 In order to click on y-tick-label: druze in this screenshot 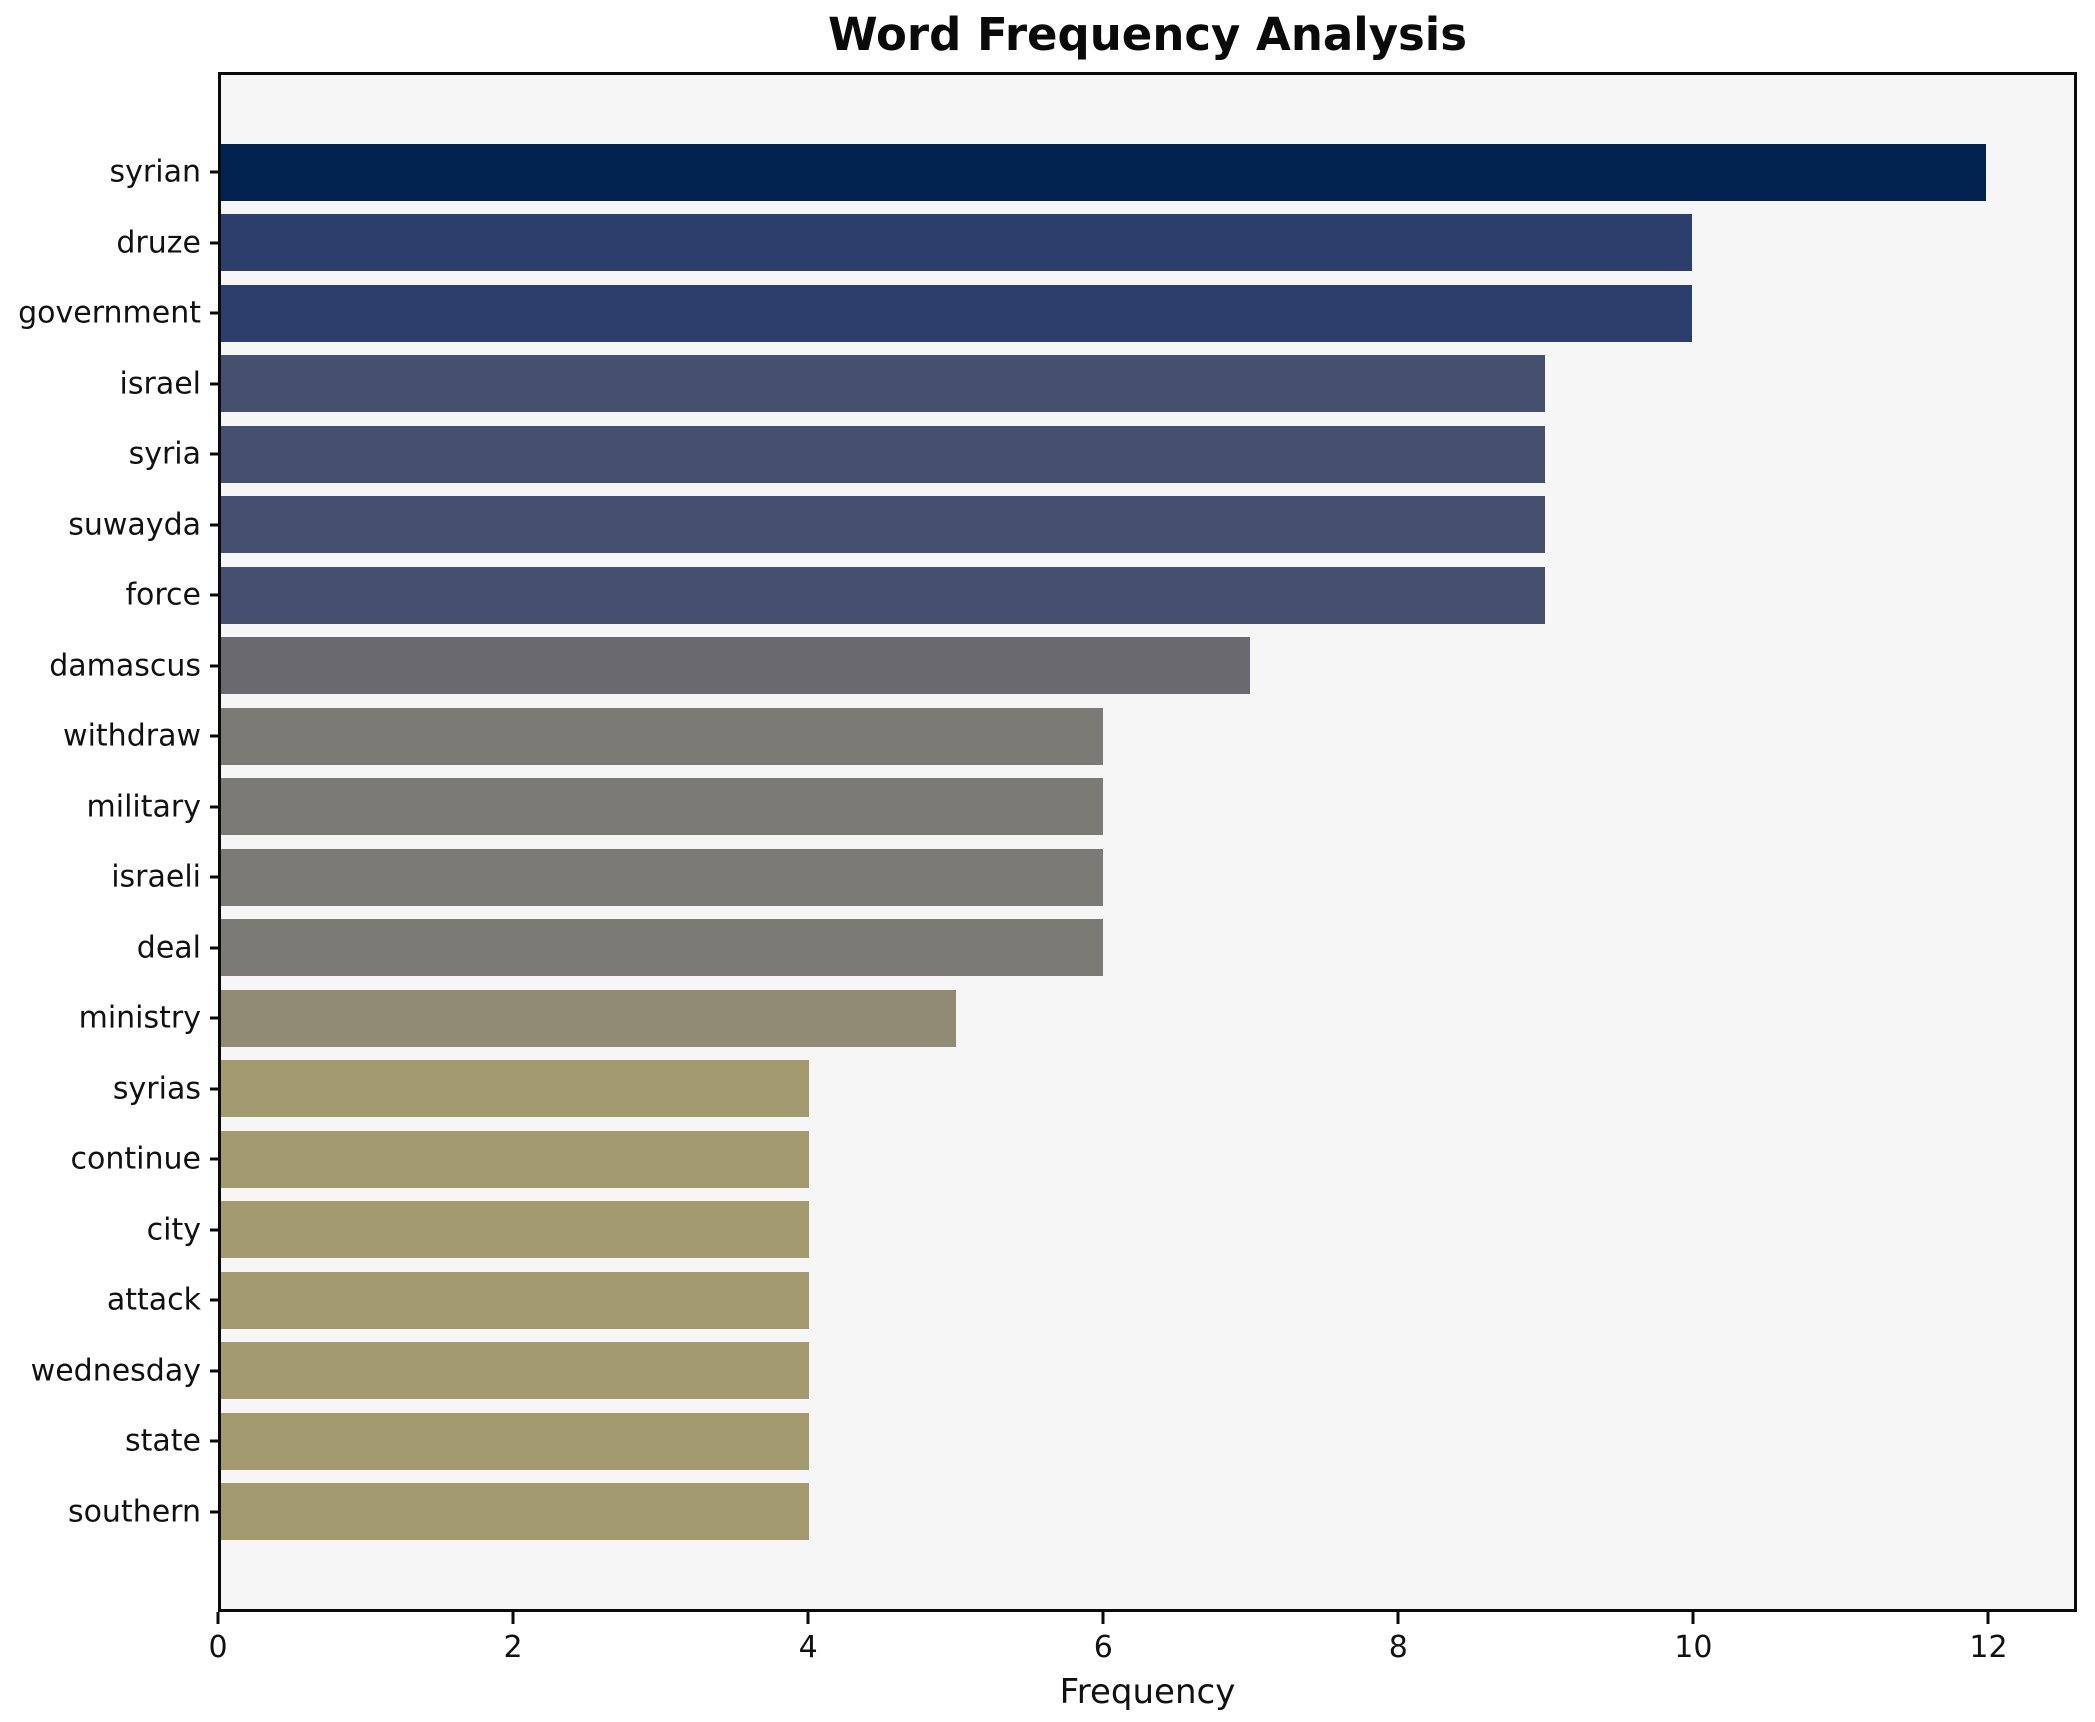, I will do `click(158, 243)`.